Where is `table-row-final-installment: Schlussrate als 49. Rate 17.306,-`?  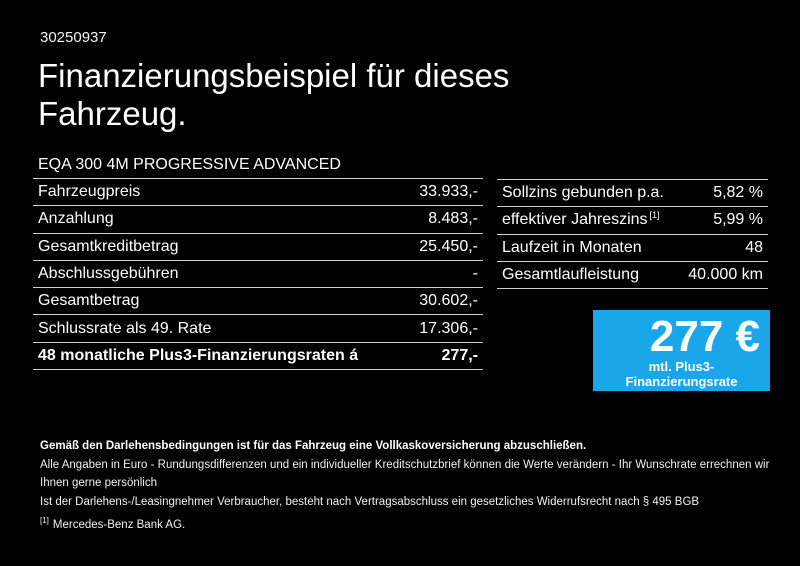
table-row-final-installment: Schlussrate als 49. Rate 17.306,- is located at coordinates (258, 329).